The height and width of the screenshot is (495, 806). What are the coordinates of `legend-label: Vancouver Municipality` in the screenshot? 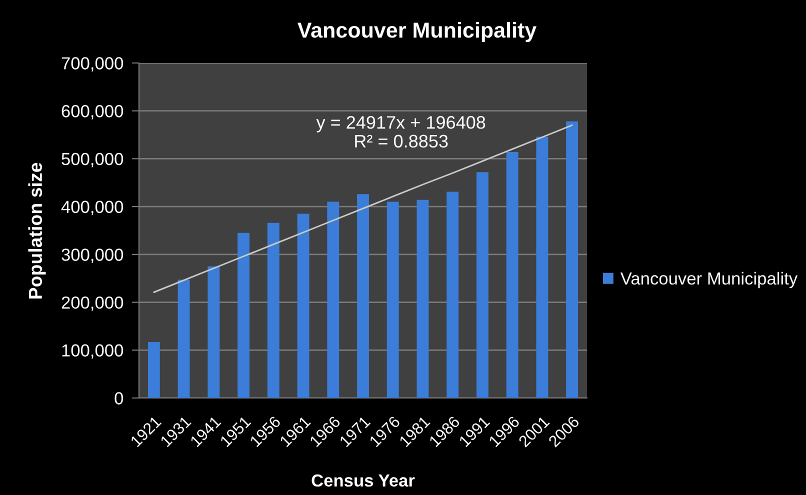 It's located at (709, 280).